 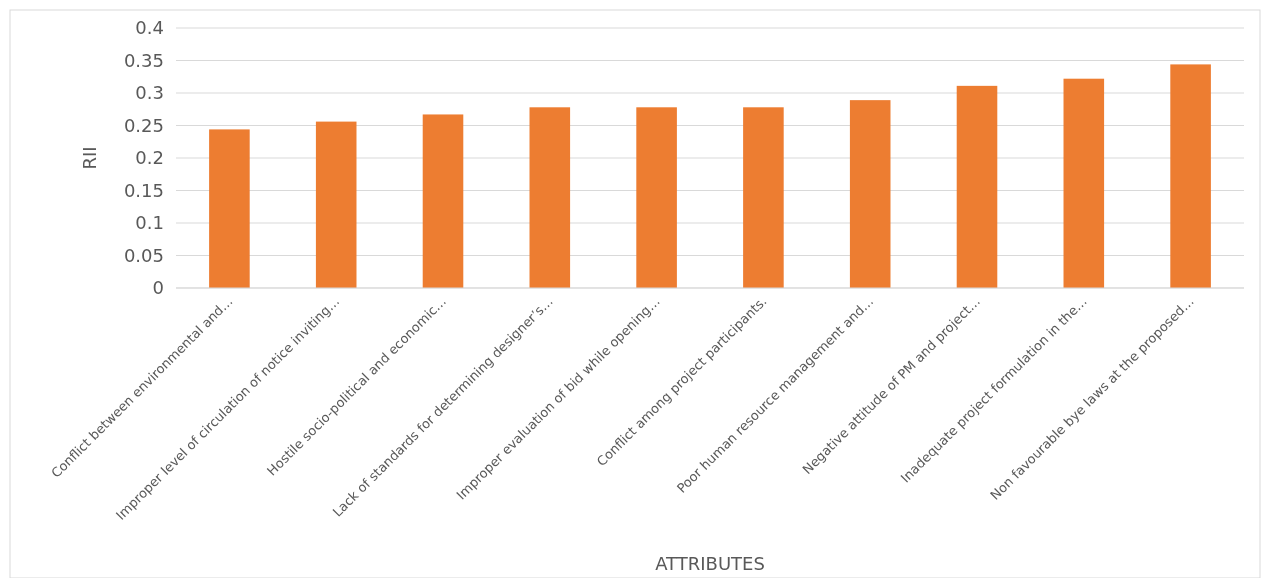 I want to click on y-tick-label: 0.05, so click(x=143, y=255).